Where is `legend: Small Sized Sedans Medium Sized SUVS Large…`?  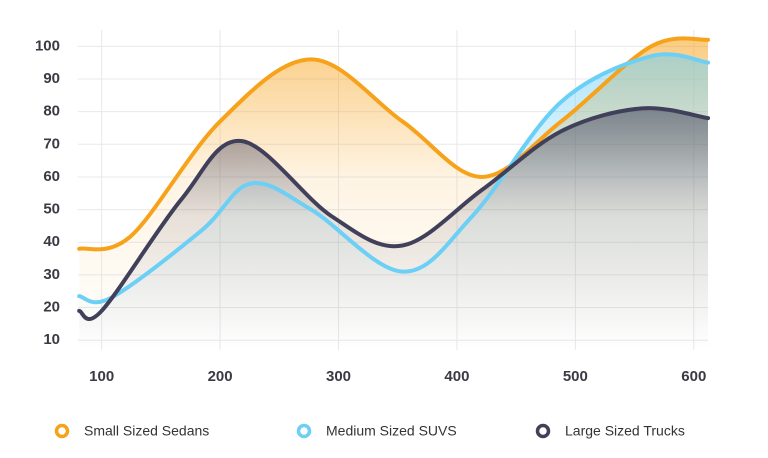 legend: Small Sized Sedans Medium Sized SUVS Large… is located at coordinates (369, 431).